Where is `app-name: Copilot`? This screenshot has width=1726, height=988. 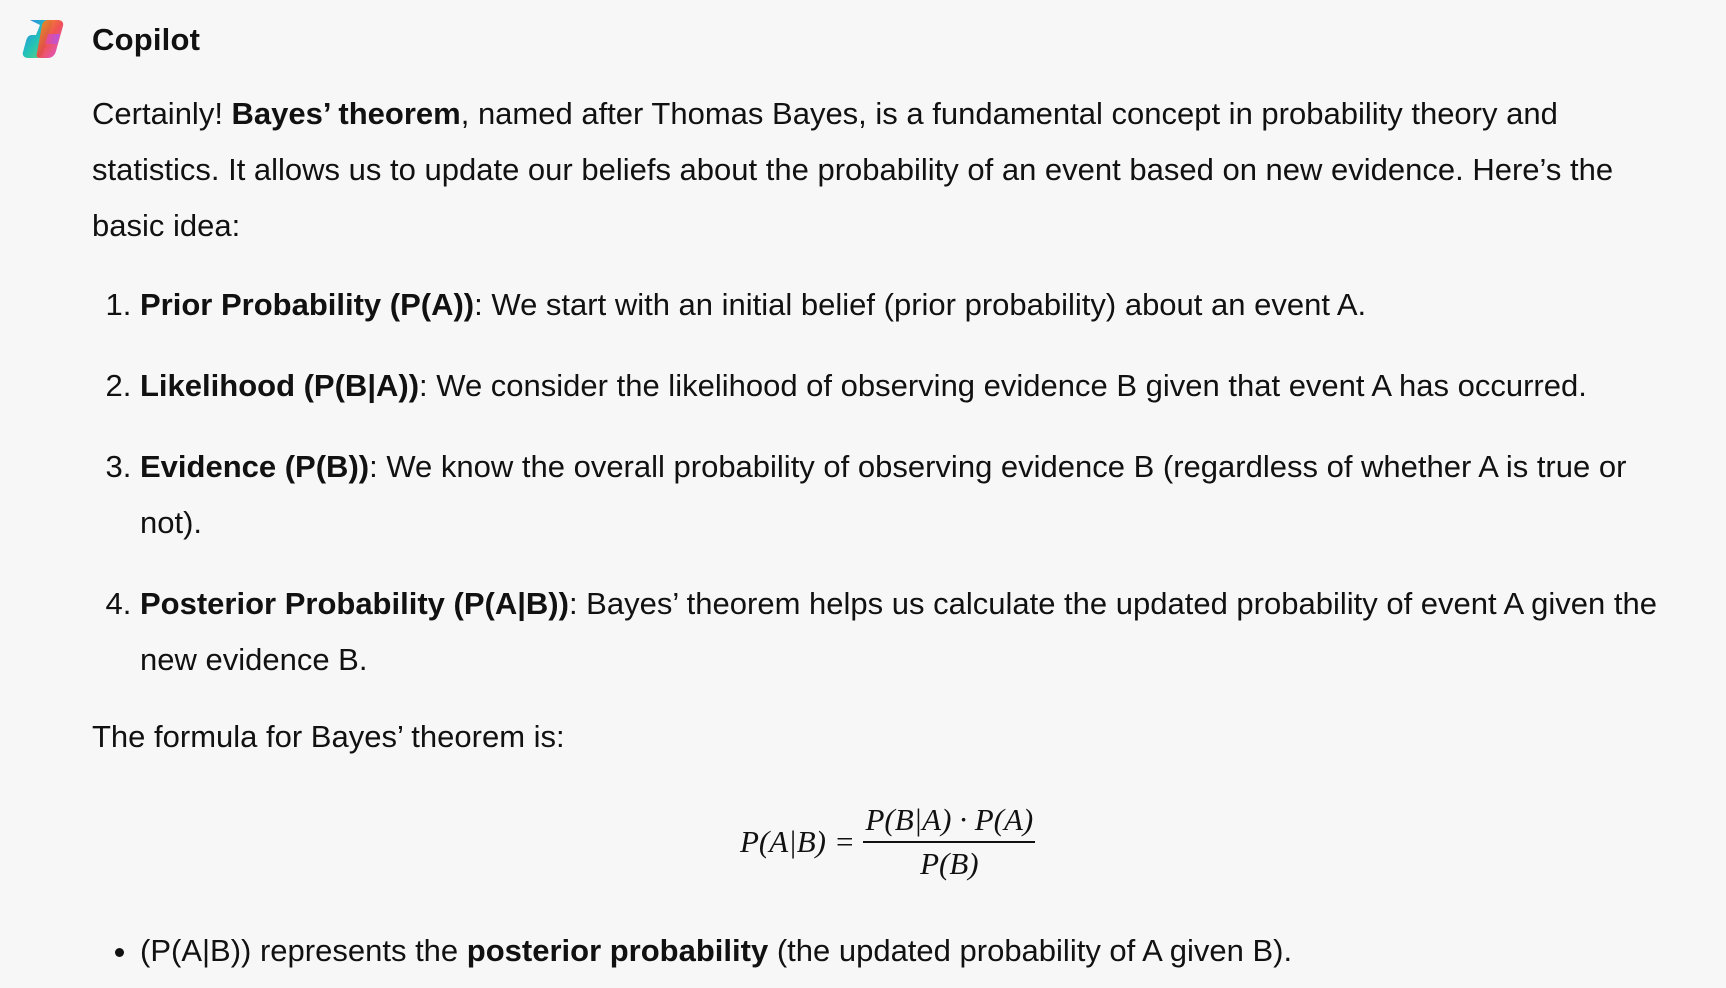 app-name: Copilot is located at coordinates (146, 39).